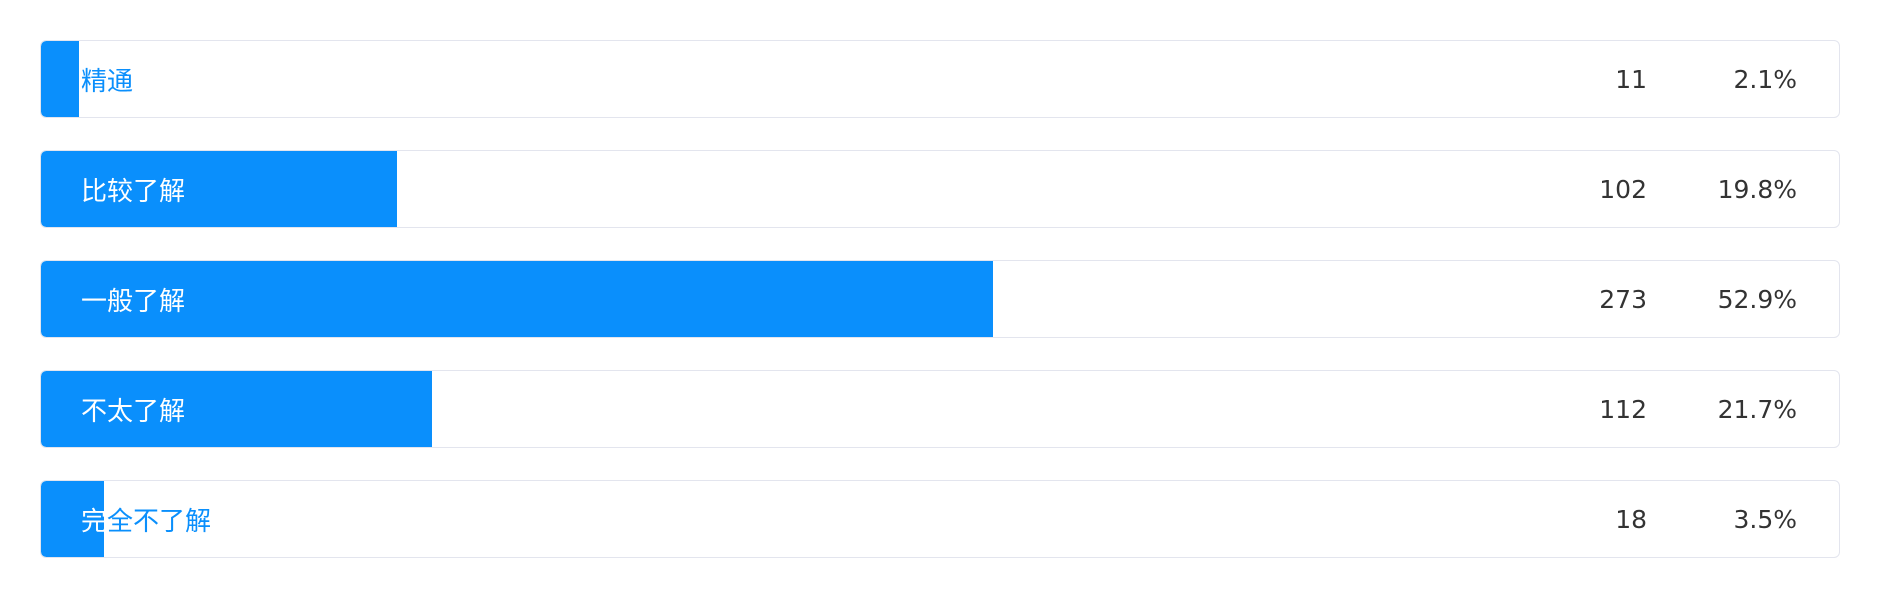 The image size is (1880, 600). What do you see at coordinates (133, 301) in the screenshot?
I see `bar-label-on-bar: 一般了解` at bounding box center [133, 301].